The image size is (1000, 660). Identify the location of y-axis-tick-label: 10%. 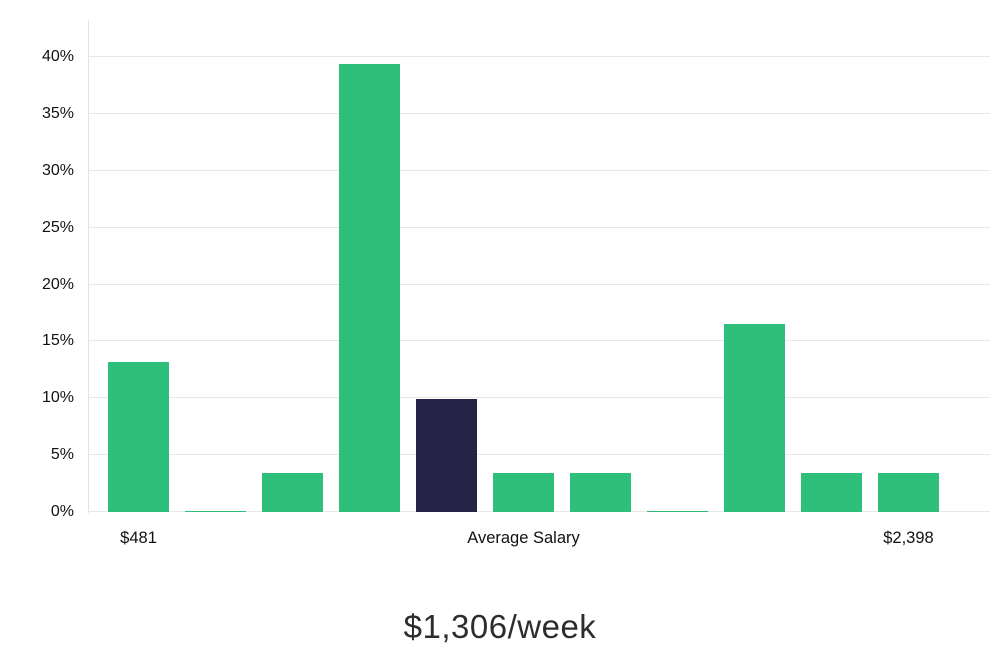
(57, 398).